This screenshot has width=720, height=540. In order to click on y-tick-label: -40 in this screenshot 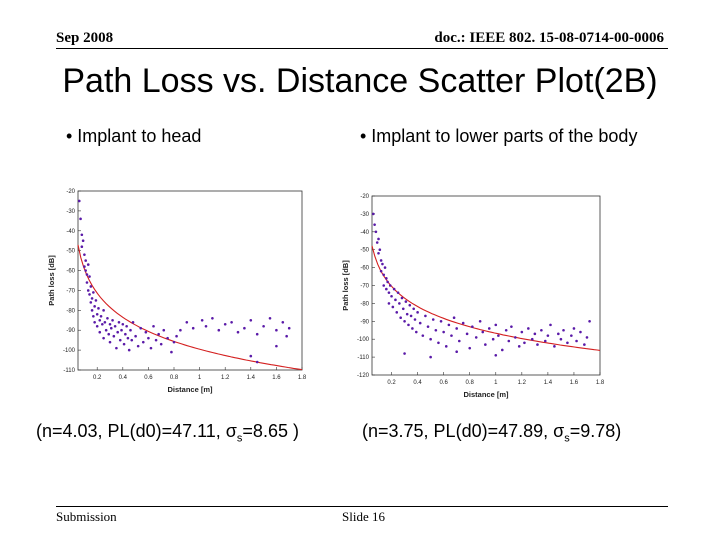, I will do `click(70, 232)`.